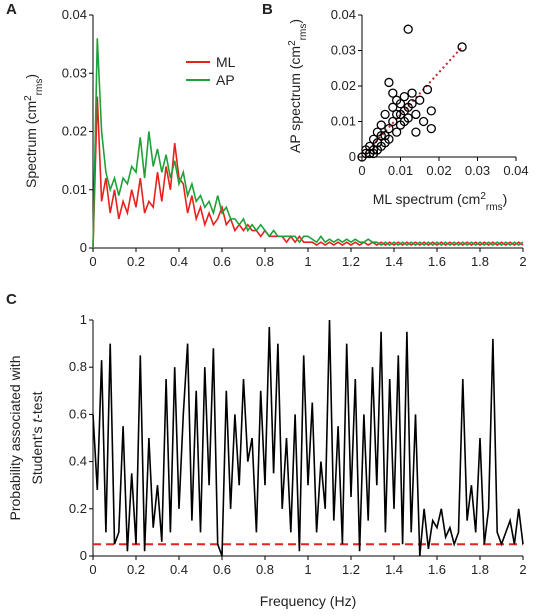 This screenshot has width=536, height=616. Describe the element at coordinates (11, 9) in the screenshot. I see `panel-letter: A` at that location.